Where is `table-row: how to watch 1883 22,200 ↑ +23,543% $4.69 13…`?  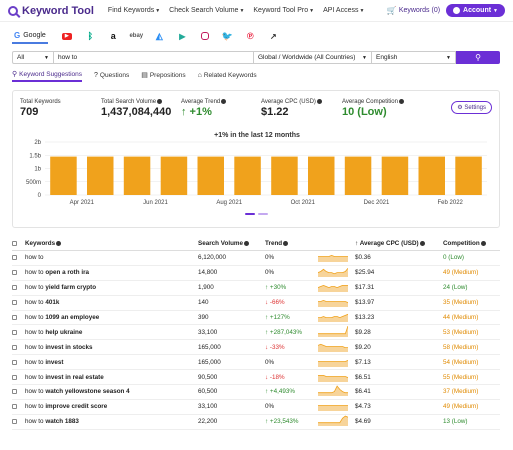 table-row: how to watch 1883 22,200 ↑ +23,543% $4.69 13… is located at coordinates (256, 422).